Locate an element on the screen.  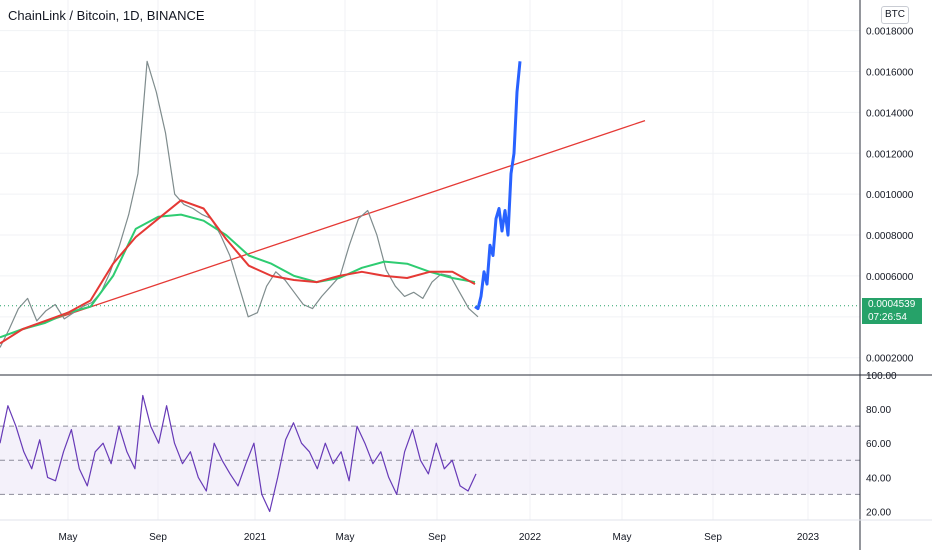
y-tick-label: 0.0008000 is located at coordinates (890, 236).